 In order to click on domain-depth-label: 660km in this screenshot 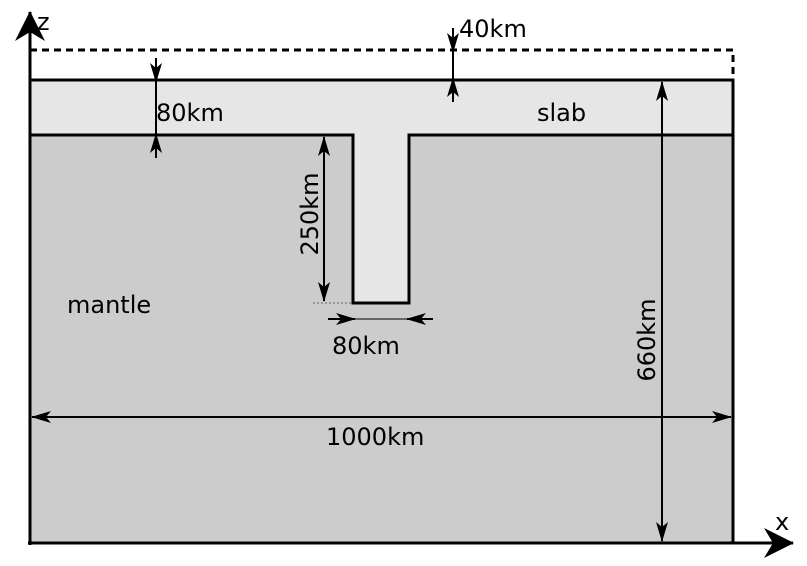, I will do `click(647, 339)`.